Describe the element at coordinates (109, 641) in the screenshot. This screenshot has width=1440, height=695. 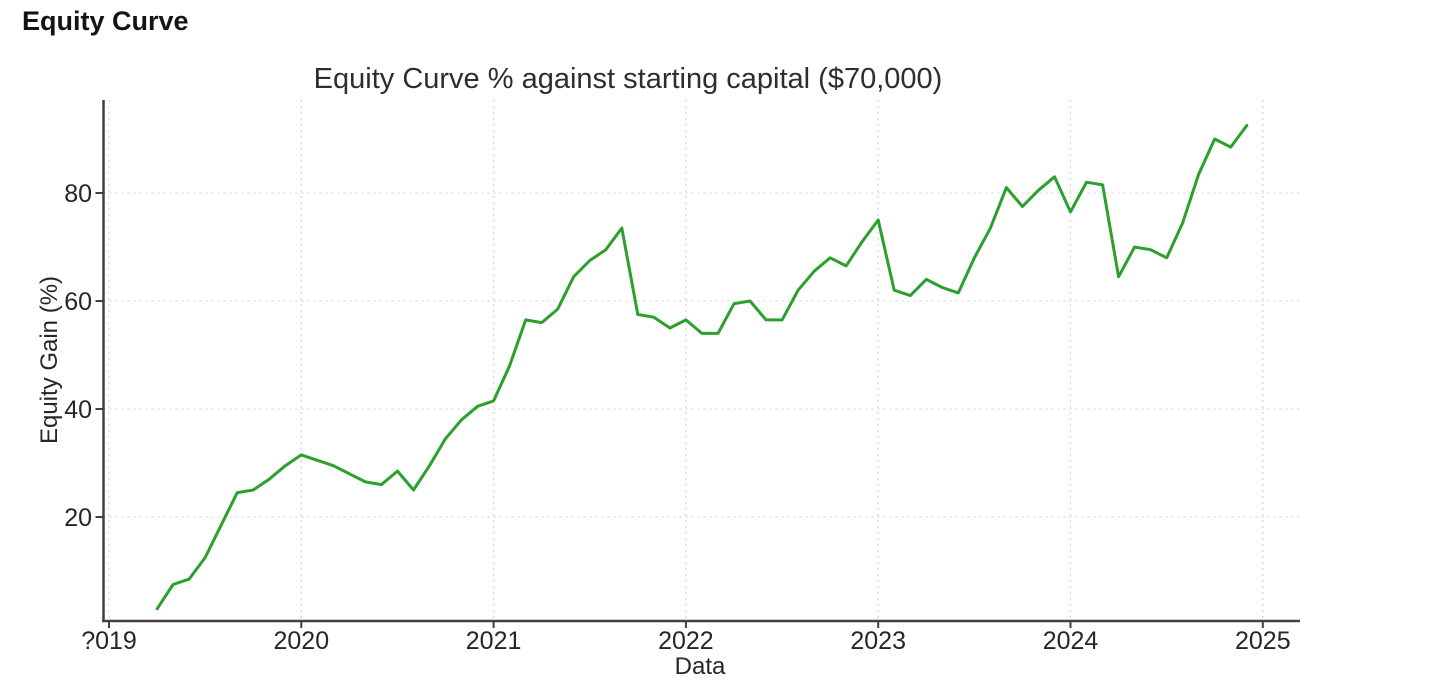
I see `x-tick-label: ?019` at that location.